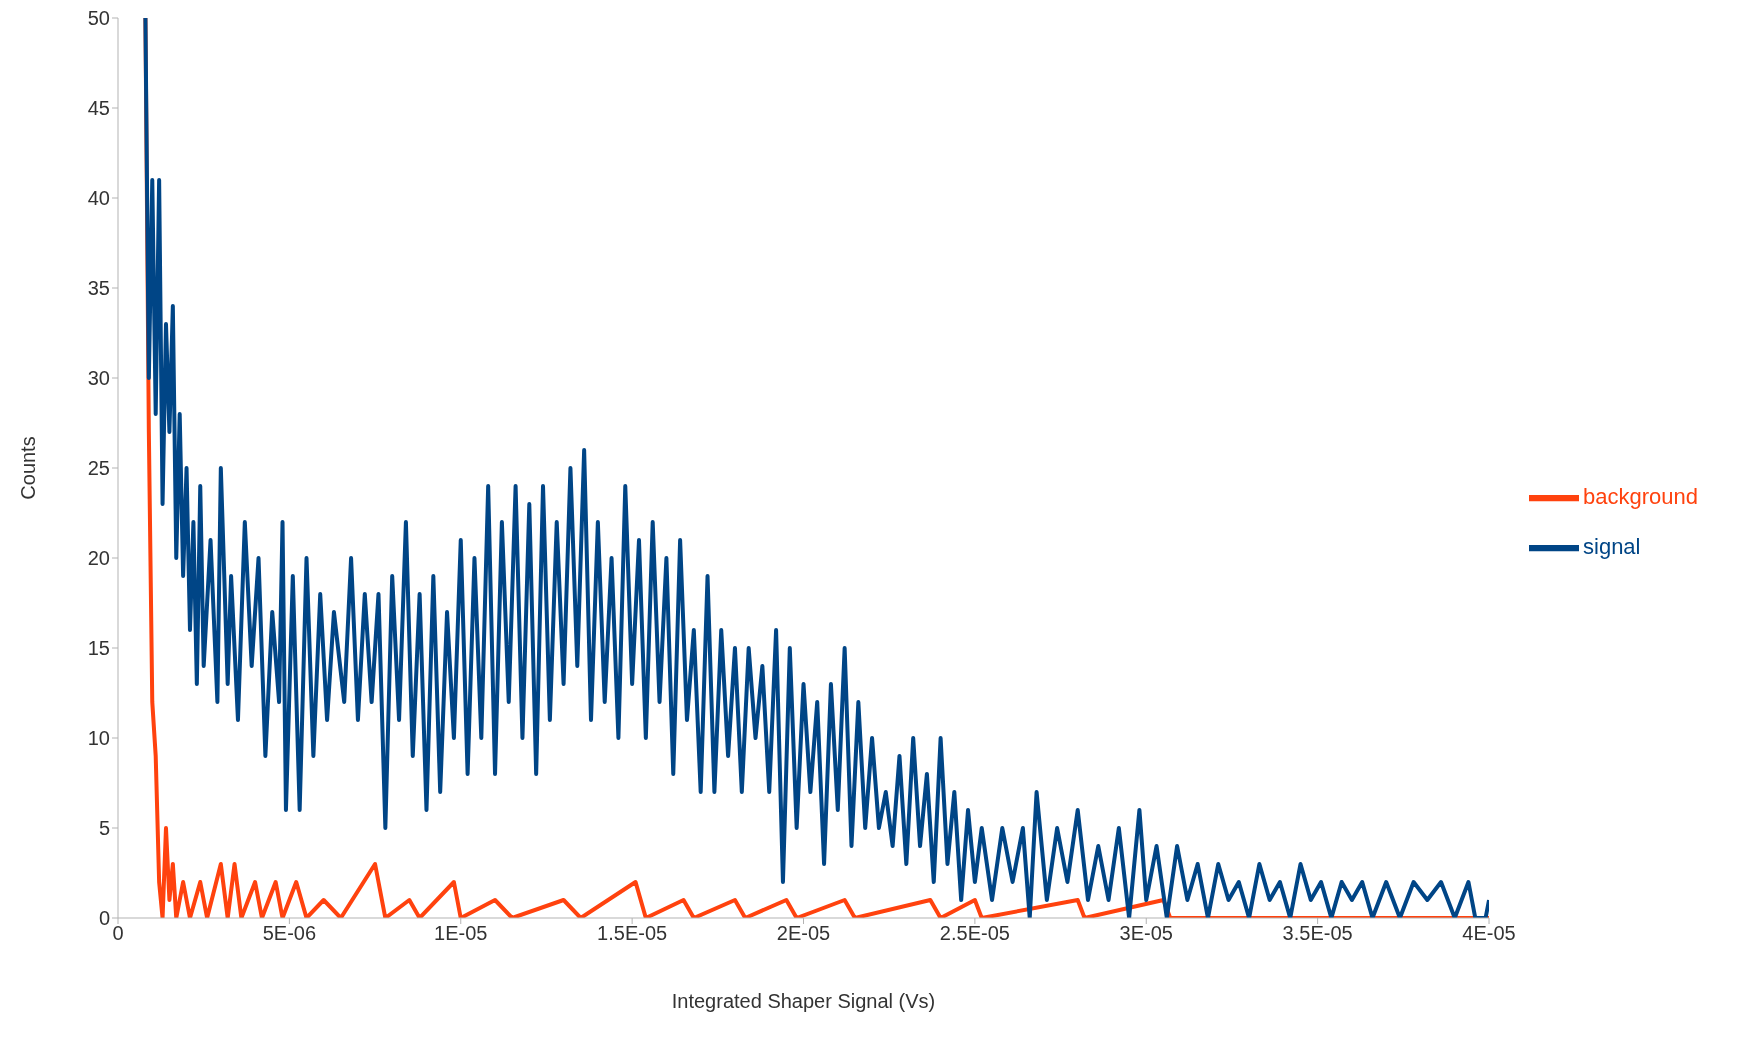  I want to click on x-tick-label: 3.5E-05, so click(1317, 933).